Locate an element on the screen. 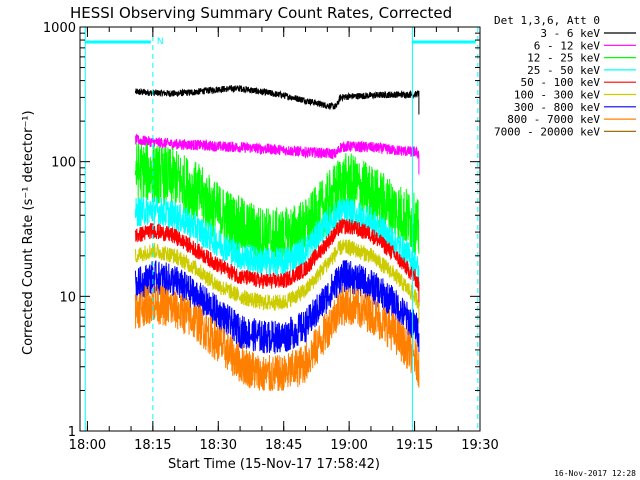 The height and width of the screenshot is (480, 640). x-tick-label: 18:30 is located at coordinates (218, 445).